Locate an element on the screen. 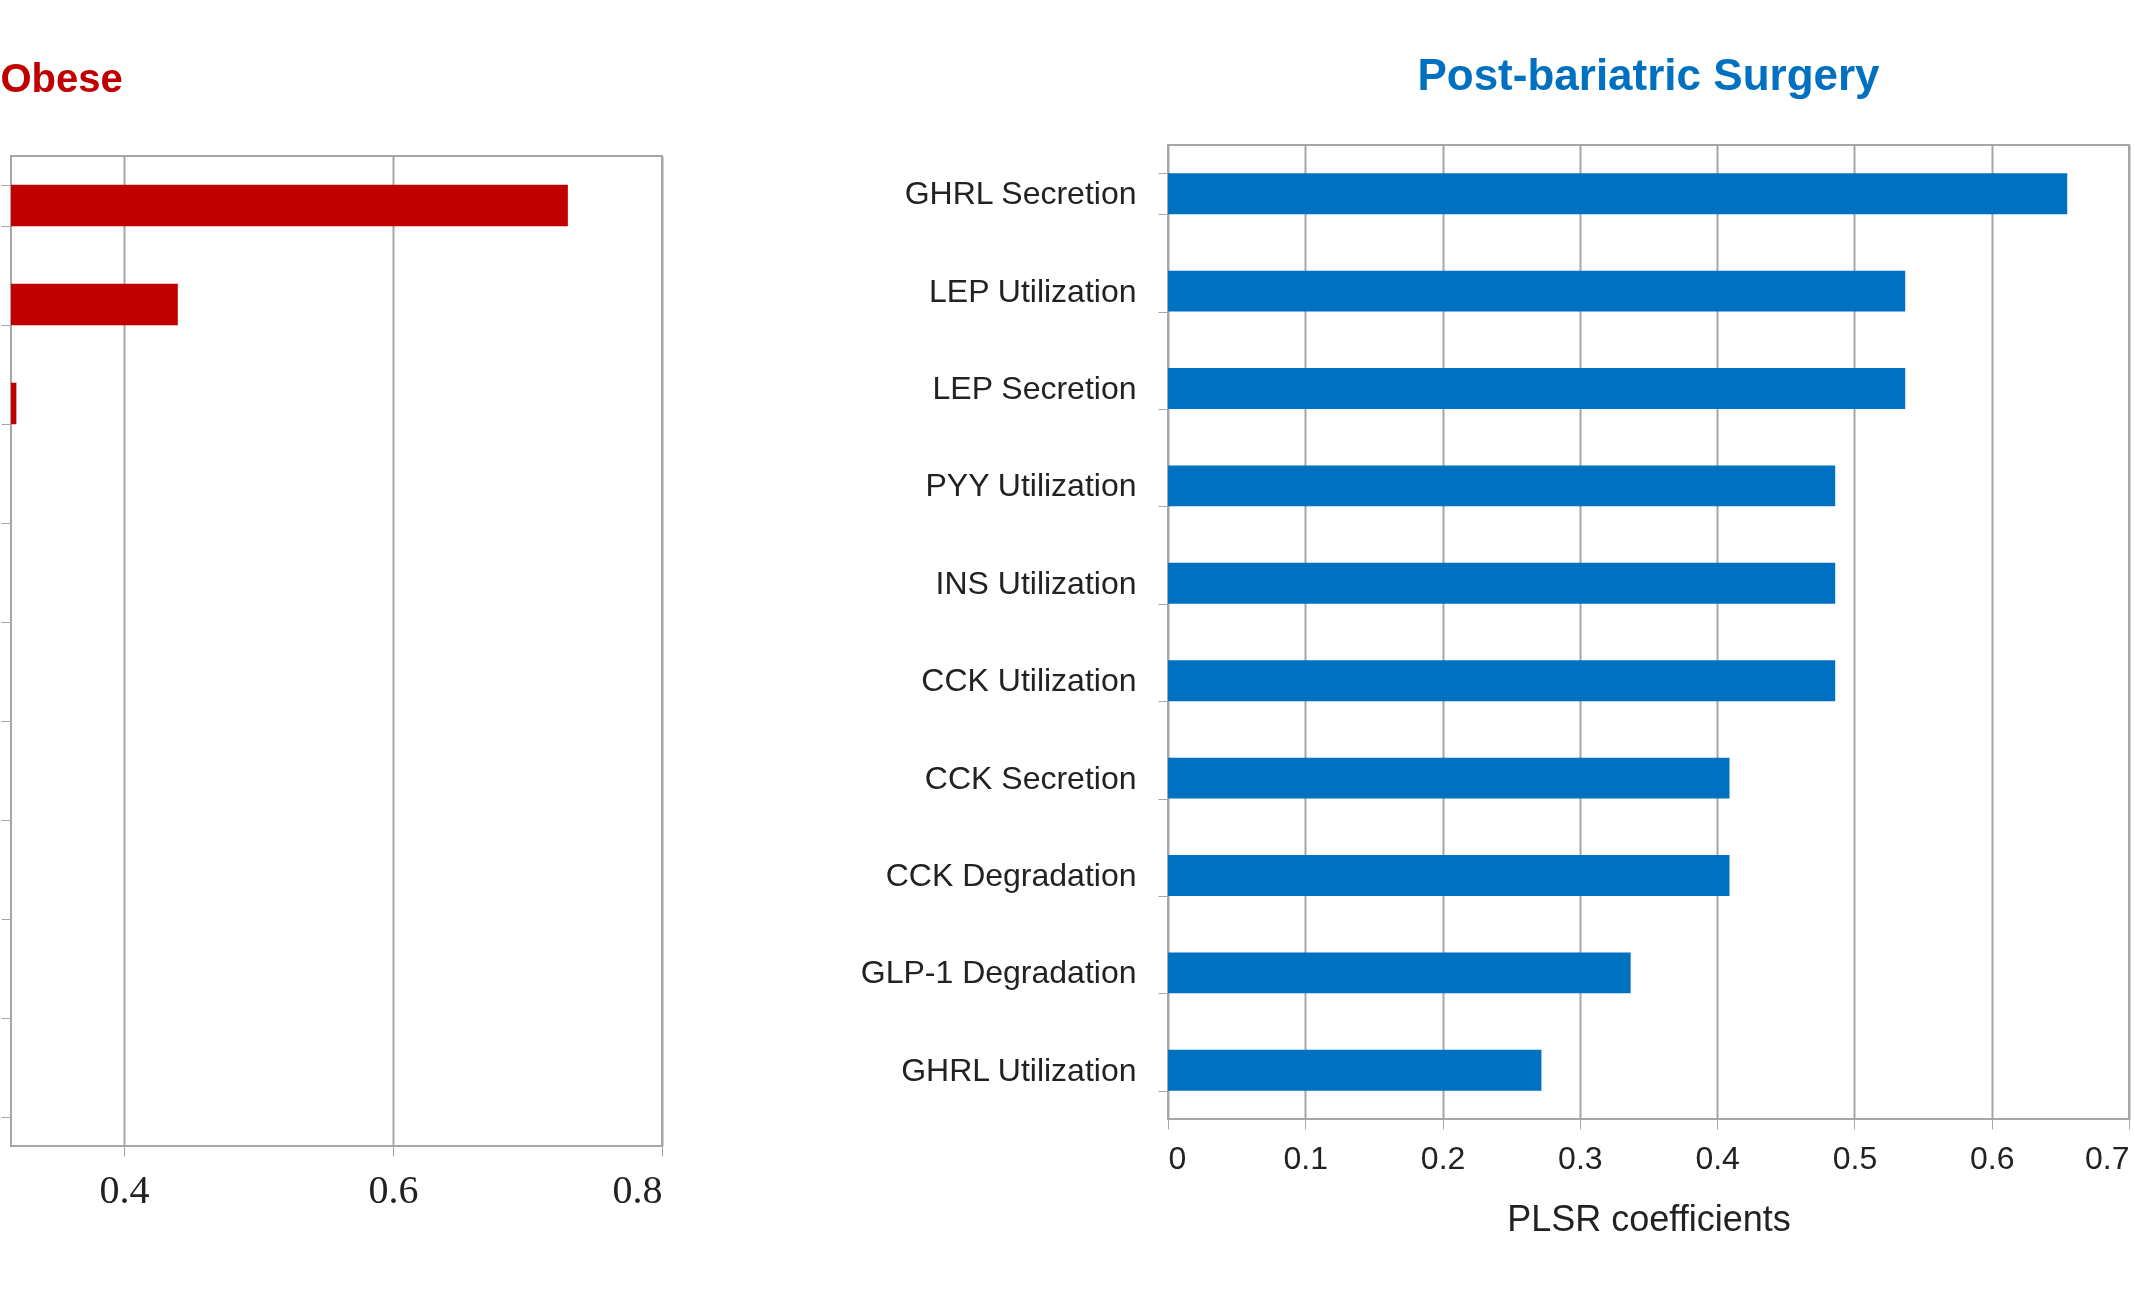  y-tick-label: LEP Utilization is located at coordinates (1032, 290).